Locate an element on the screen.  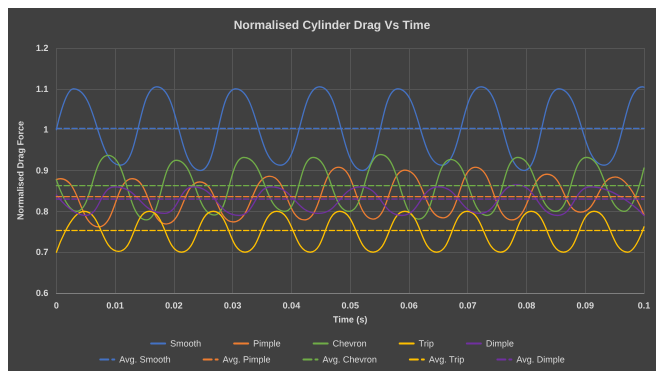
legend-label: Avg. Dimple is located at coordinates (540, 359).